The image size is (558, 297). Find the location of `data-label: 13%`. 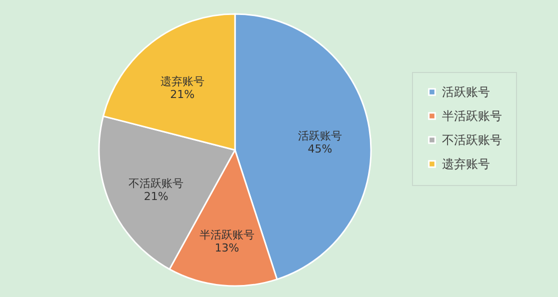

data-label: 13% is located at coordinates (227, 248).